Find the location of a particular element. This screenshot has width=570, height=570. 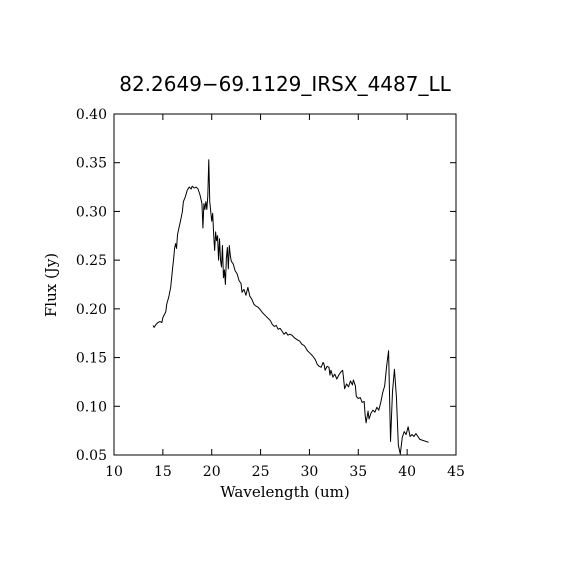

y-axis-label: Flux (Jy) is located at coordinates (51, 285).